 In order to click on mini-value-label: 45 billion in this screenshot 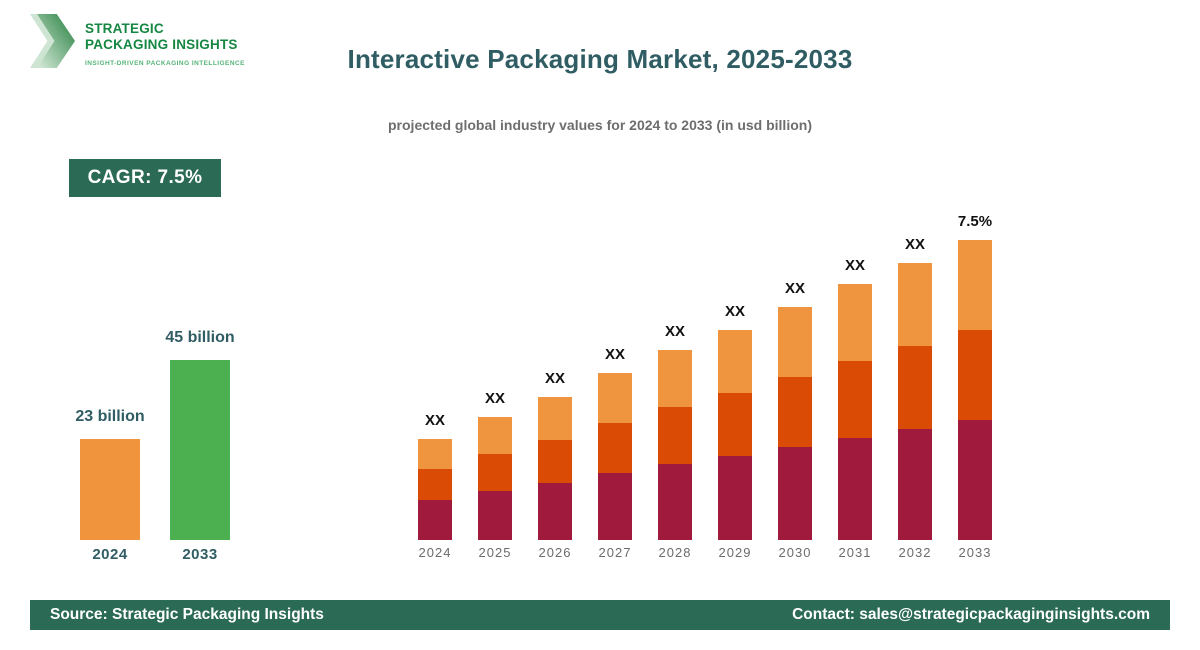, I will do `click(200, 337)`.